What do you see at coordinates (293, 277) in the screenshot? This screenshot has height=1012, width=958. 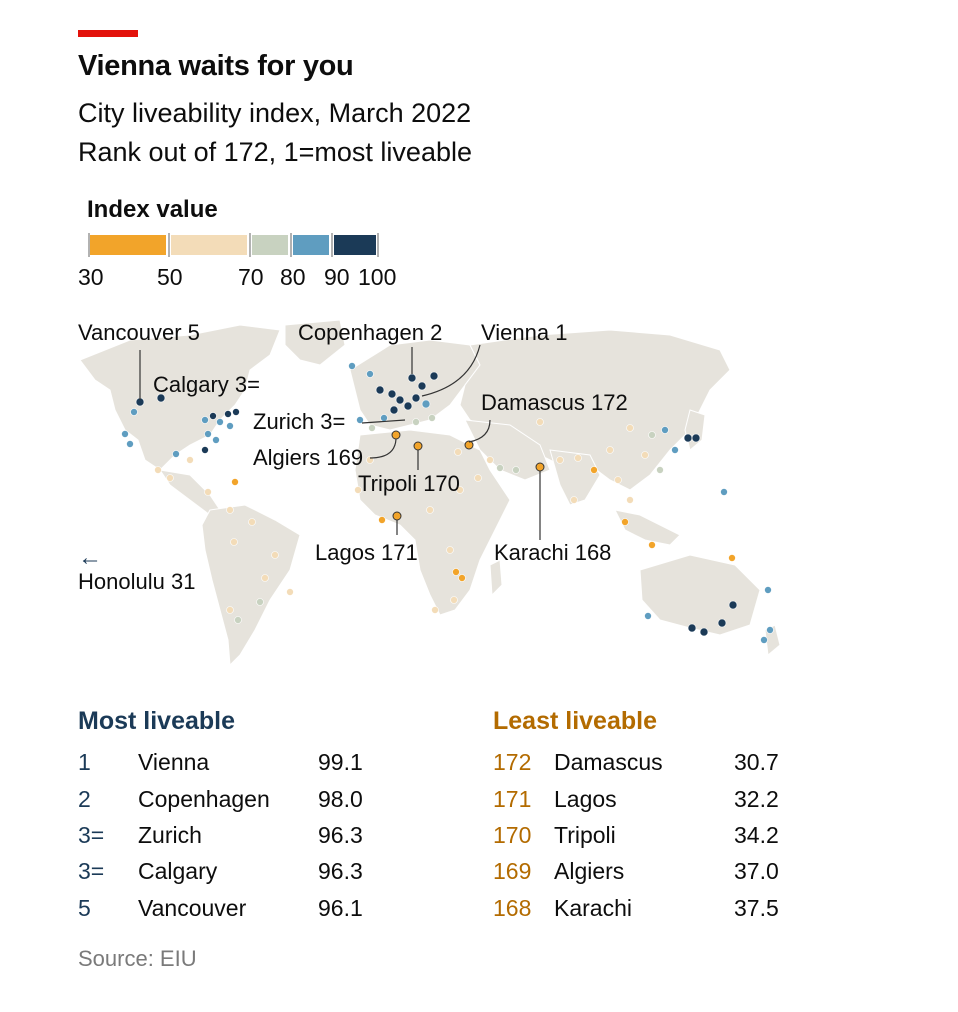 I see `legend-tick-80: 80` at bounding box center [293, 277].